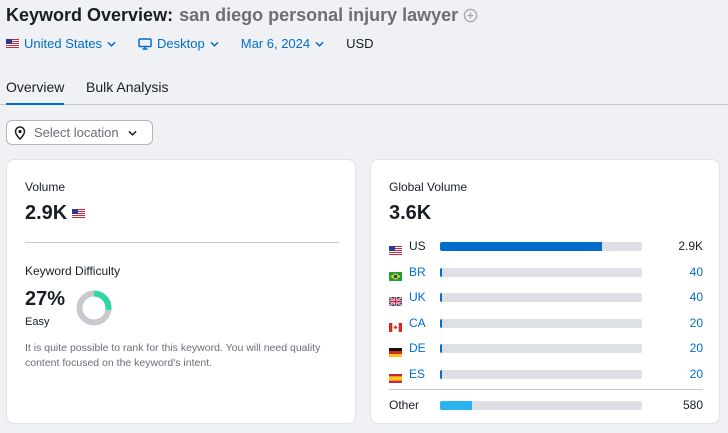 This screenshot has width=728, height=433. I want to click on country-row-br: BR 40, so click(546, 272).